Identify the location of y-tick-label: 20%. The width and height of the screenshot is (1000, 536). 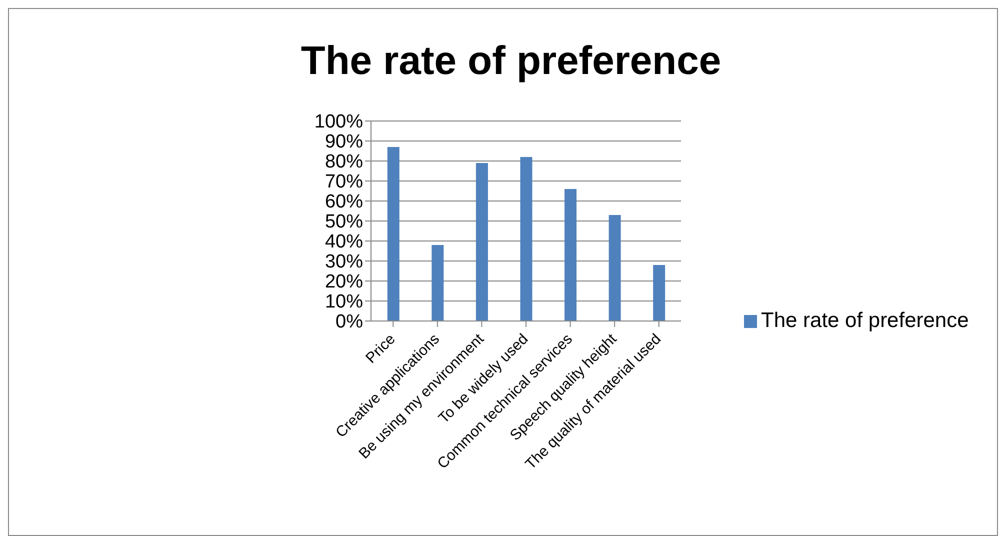
(344, 282).